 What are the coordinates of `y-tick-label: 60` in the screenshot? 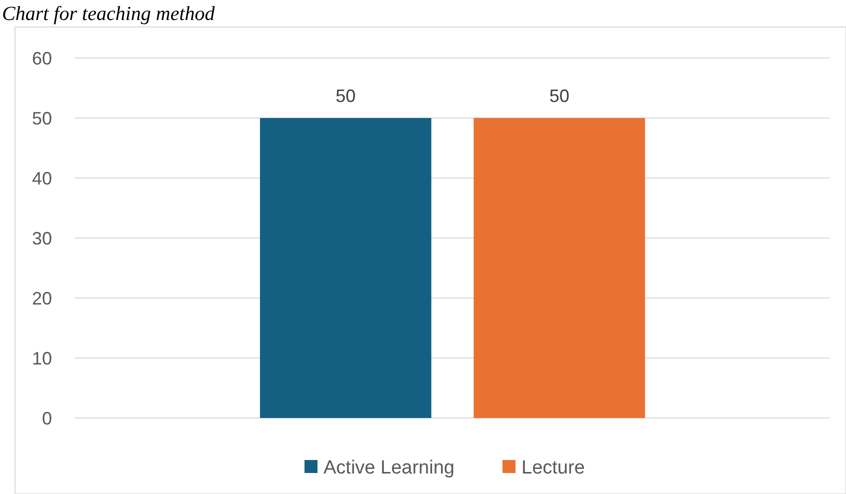 It's located at (42, 58).